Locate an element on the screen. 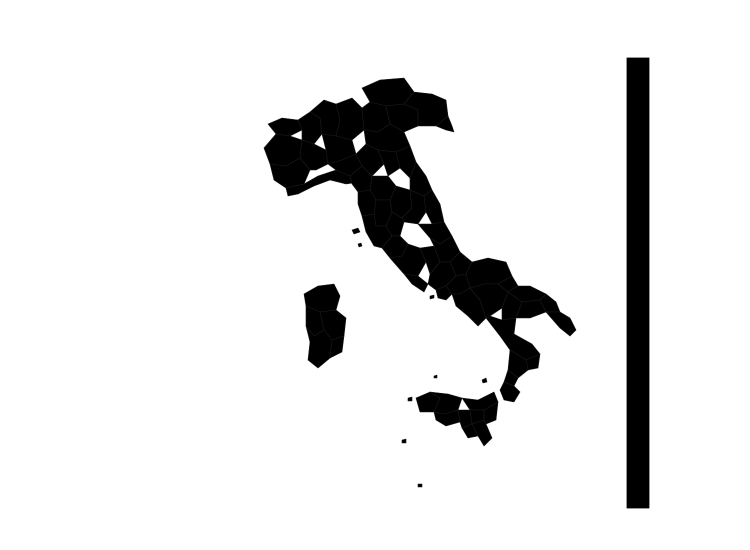 The image size is (750, 550). province-siracusa is located at coordinates (482, 433).